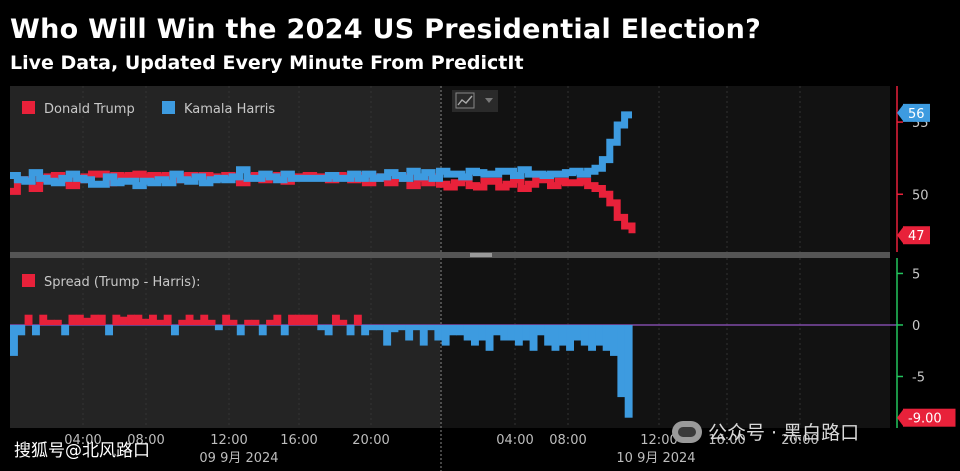  I want to click on series-line-harris, so click(321, 150).